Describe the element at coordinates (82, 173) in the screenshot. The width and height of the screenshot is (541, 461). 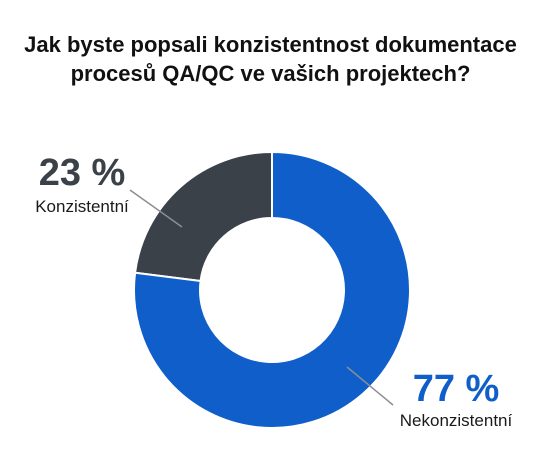
I see `data-label-percent: 23 %` at that location.